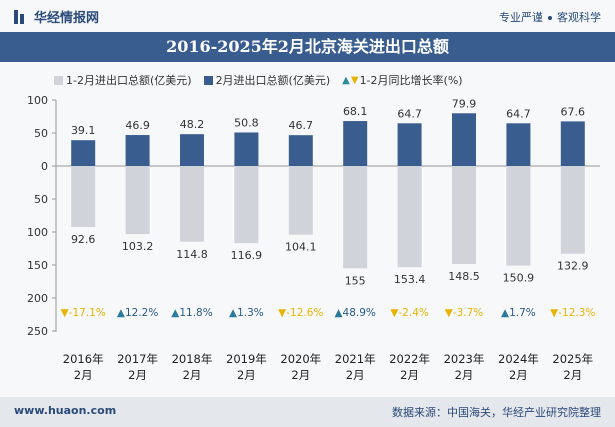  I want to click on x-tick-label: 2018年 2月, so click(192, 367).